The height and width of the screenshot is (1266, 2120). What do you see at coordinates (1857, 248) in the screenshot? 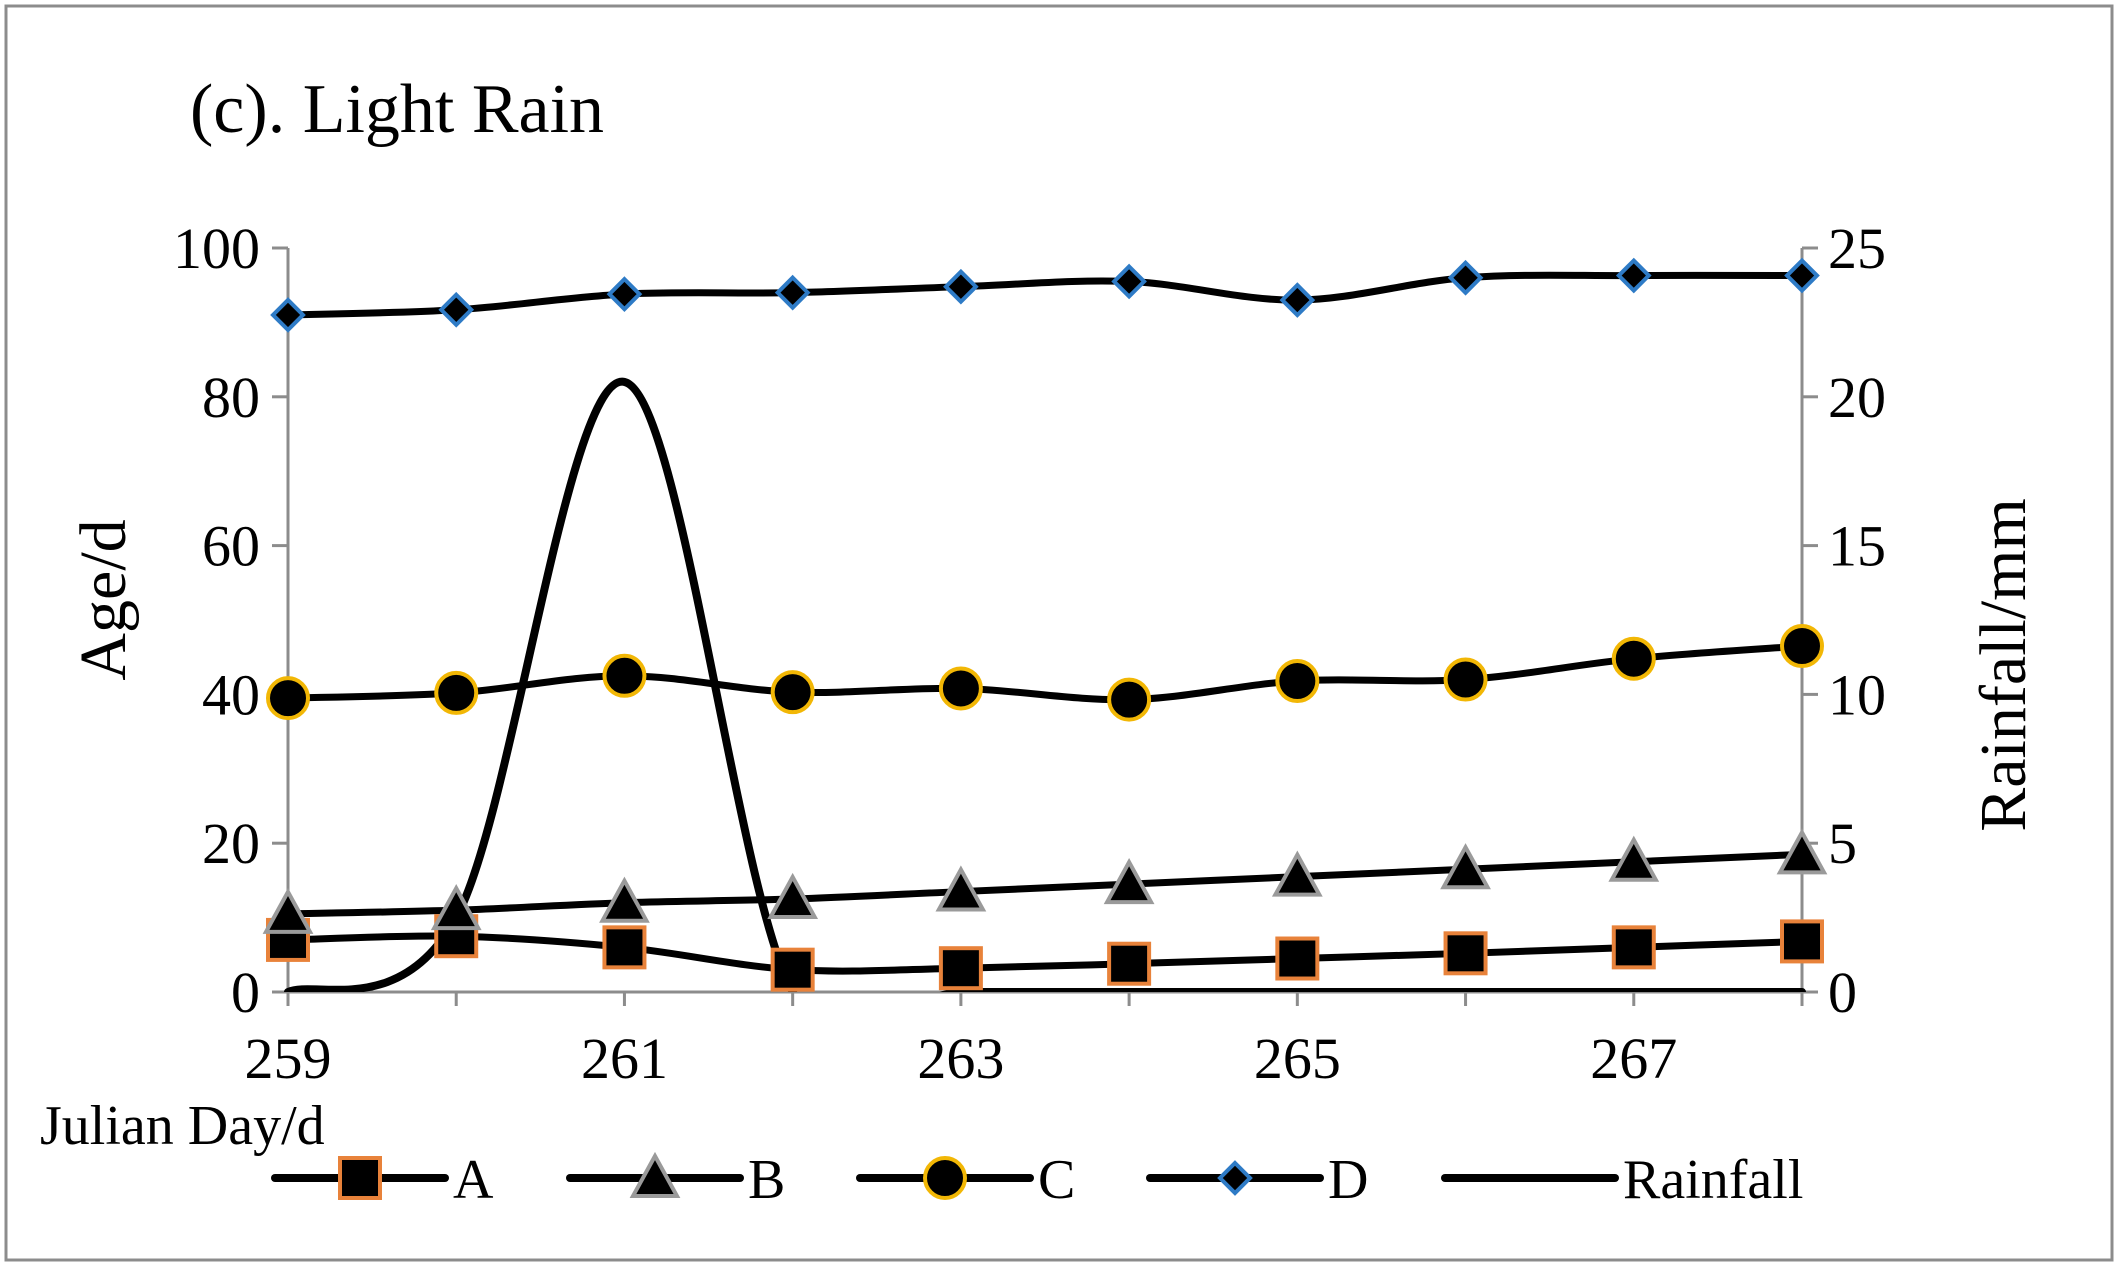
I see `y2-tick-label: 25` at bounding box center [1857, 248].